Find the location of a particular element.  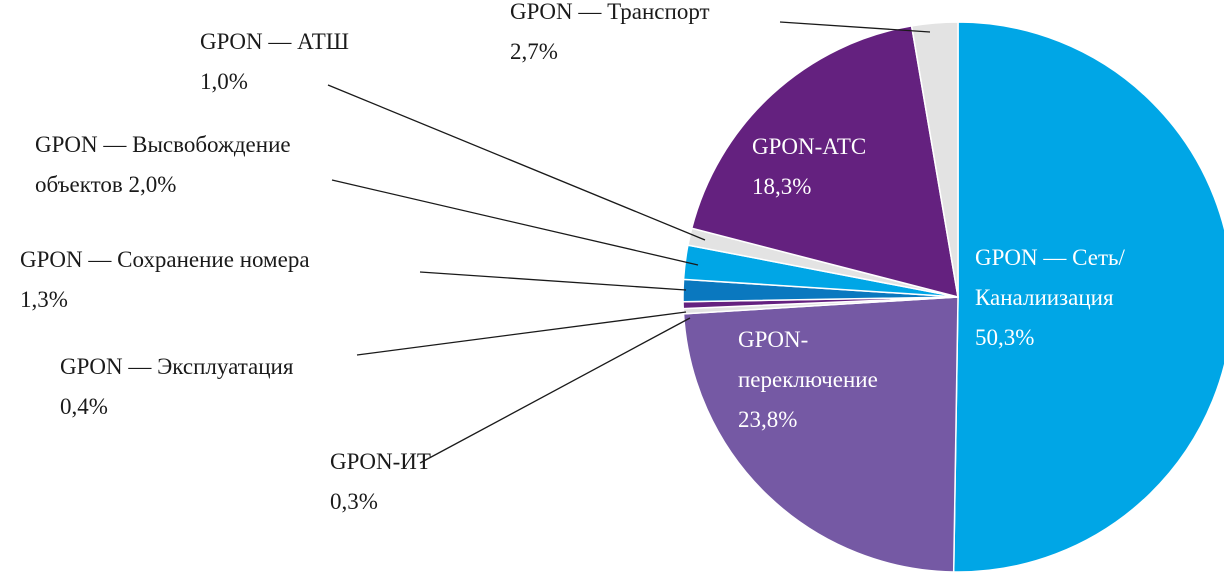

value-label: 2,0% is located at coordinates (152, 184).